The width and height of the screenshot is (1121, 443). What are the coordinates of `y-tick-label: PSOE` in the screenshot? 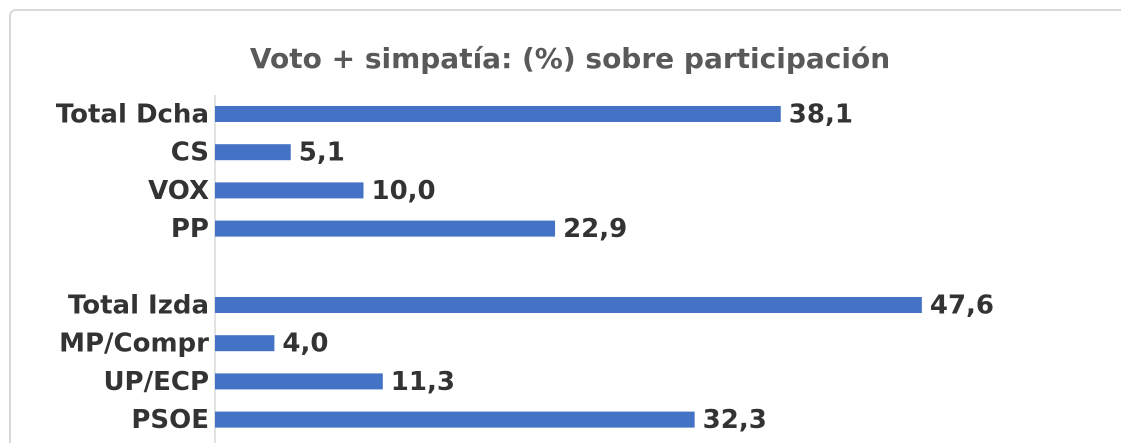 It's located at (170, 420).